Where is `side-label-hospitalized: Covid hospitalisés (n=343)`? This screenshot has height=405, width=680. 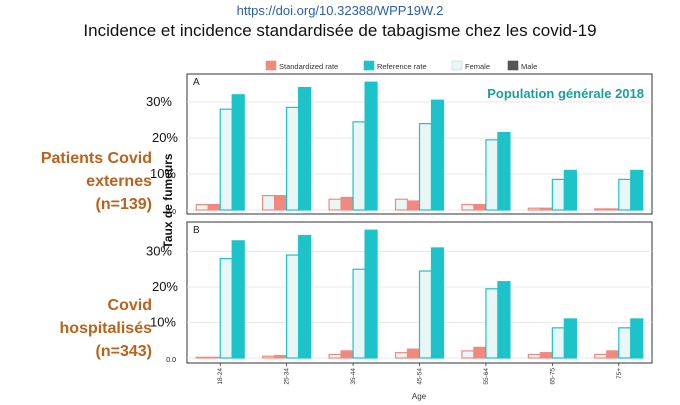 side-label-hospitalized: Covid hospitalisés (n=343) is located at coordinates (106, 328).